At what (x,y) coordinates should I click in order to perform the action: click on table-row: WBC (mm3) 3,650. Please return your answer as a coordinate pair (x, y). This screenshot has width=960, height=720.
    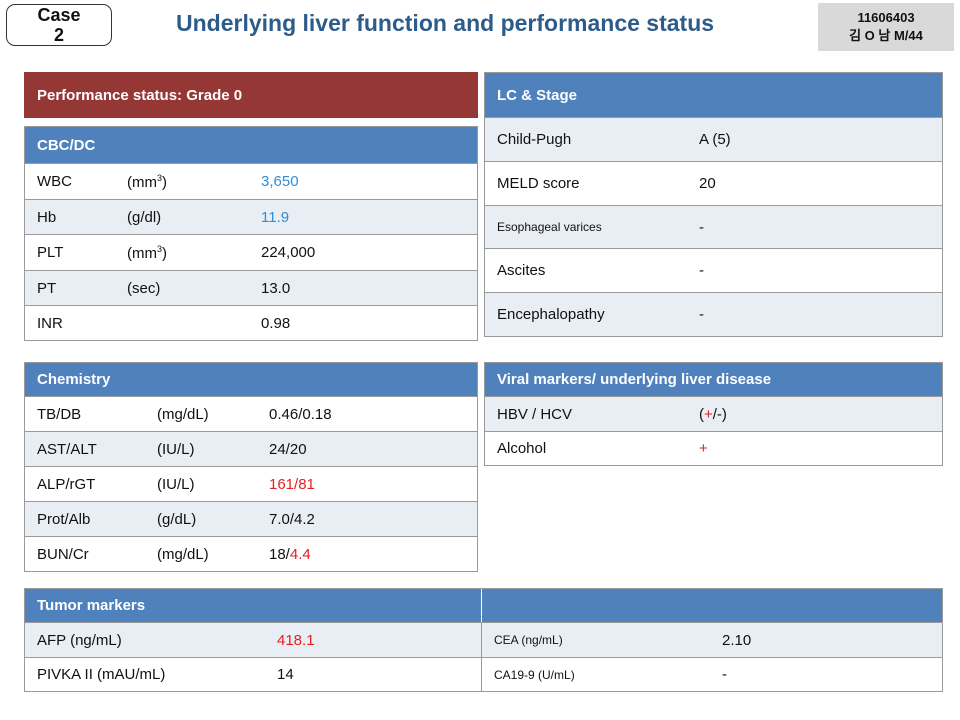
    Looking at the image, I should click on (251, 181).